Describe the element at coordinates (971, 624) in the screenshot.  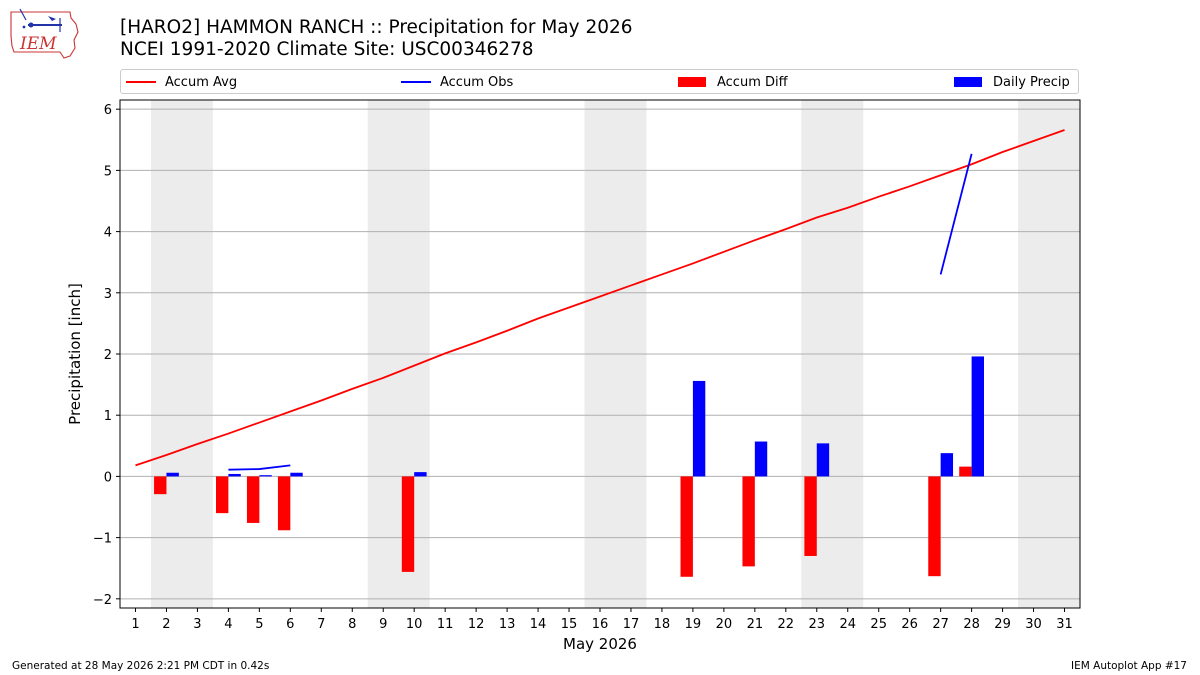
I see `x-tick-label-28: 28` at that location.